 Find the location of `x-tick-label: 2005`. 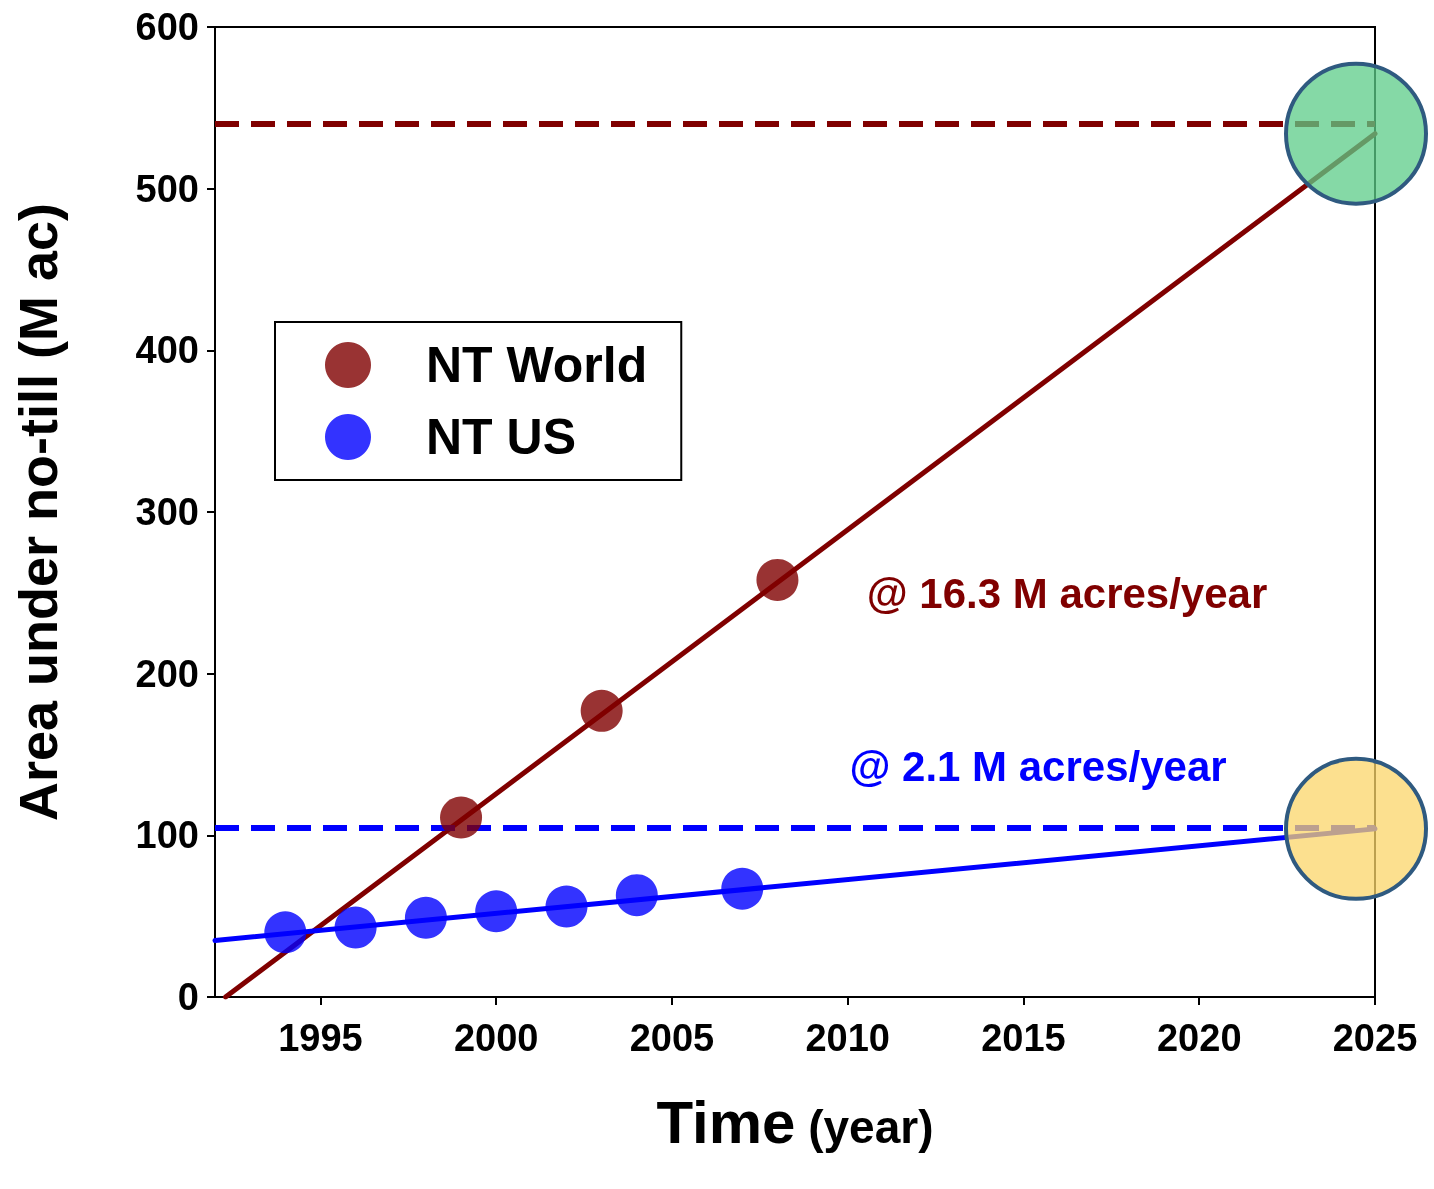

x-tick-label: 2005 is located at coordinates (672, 1038).